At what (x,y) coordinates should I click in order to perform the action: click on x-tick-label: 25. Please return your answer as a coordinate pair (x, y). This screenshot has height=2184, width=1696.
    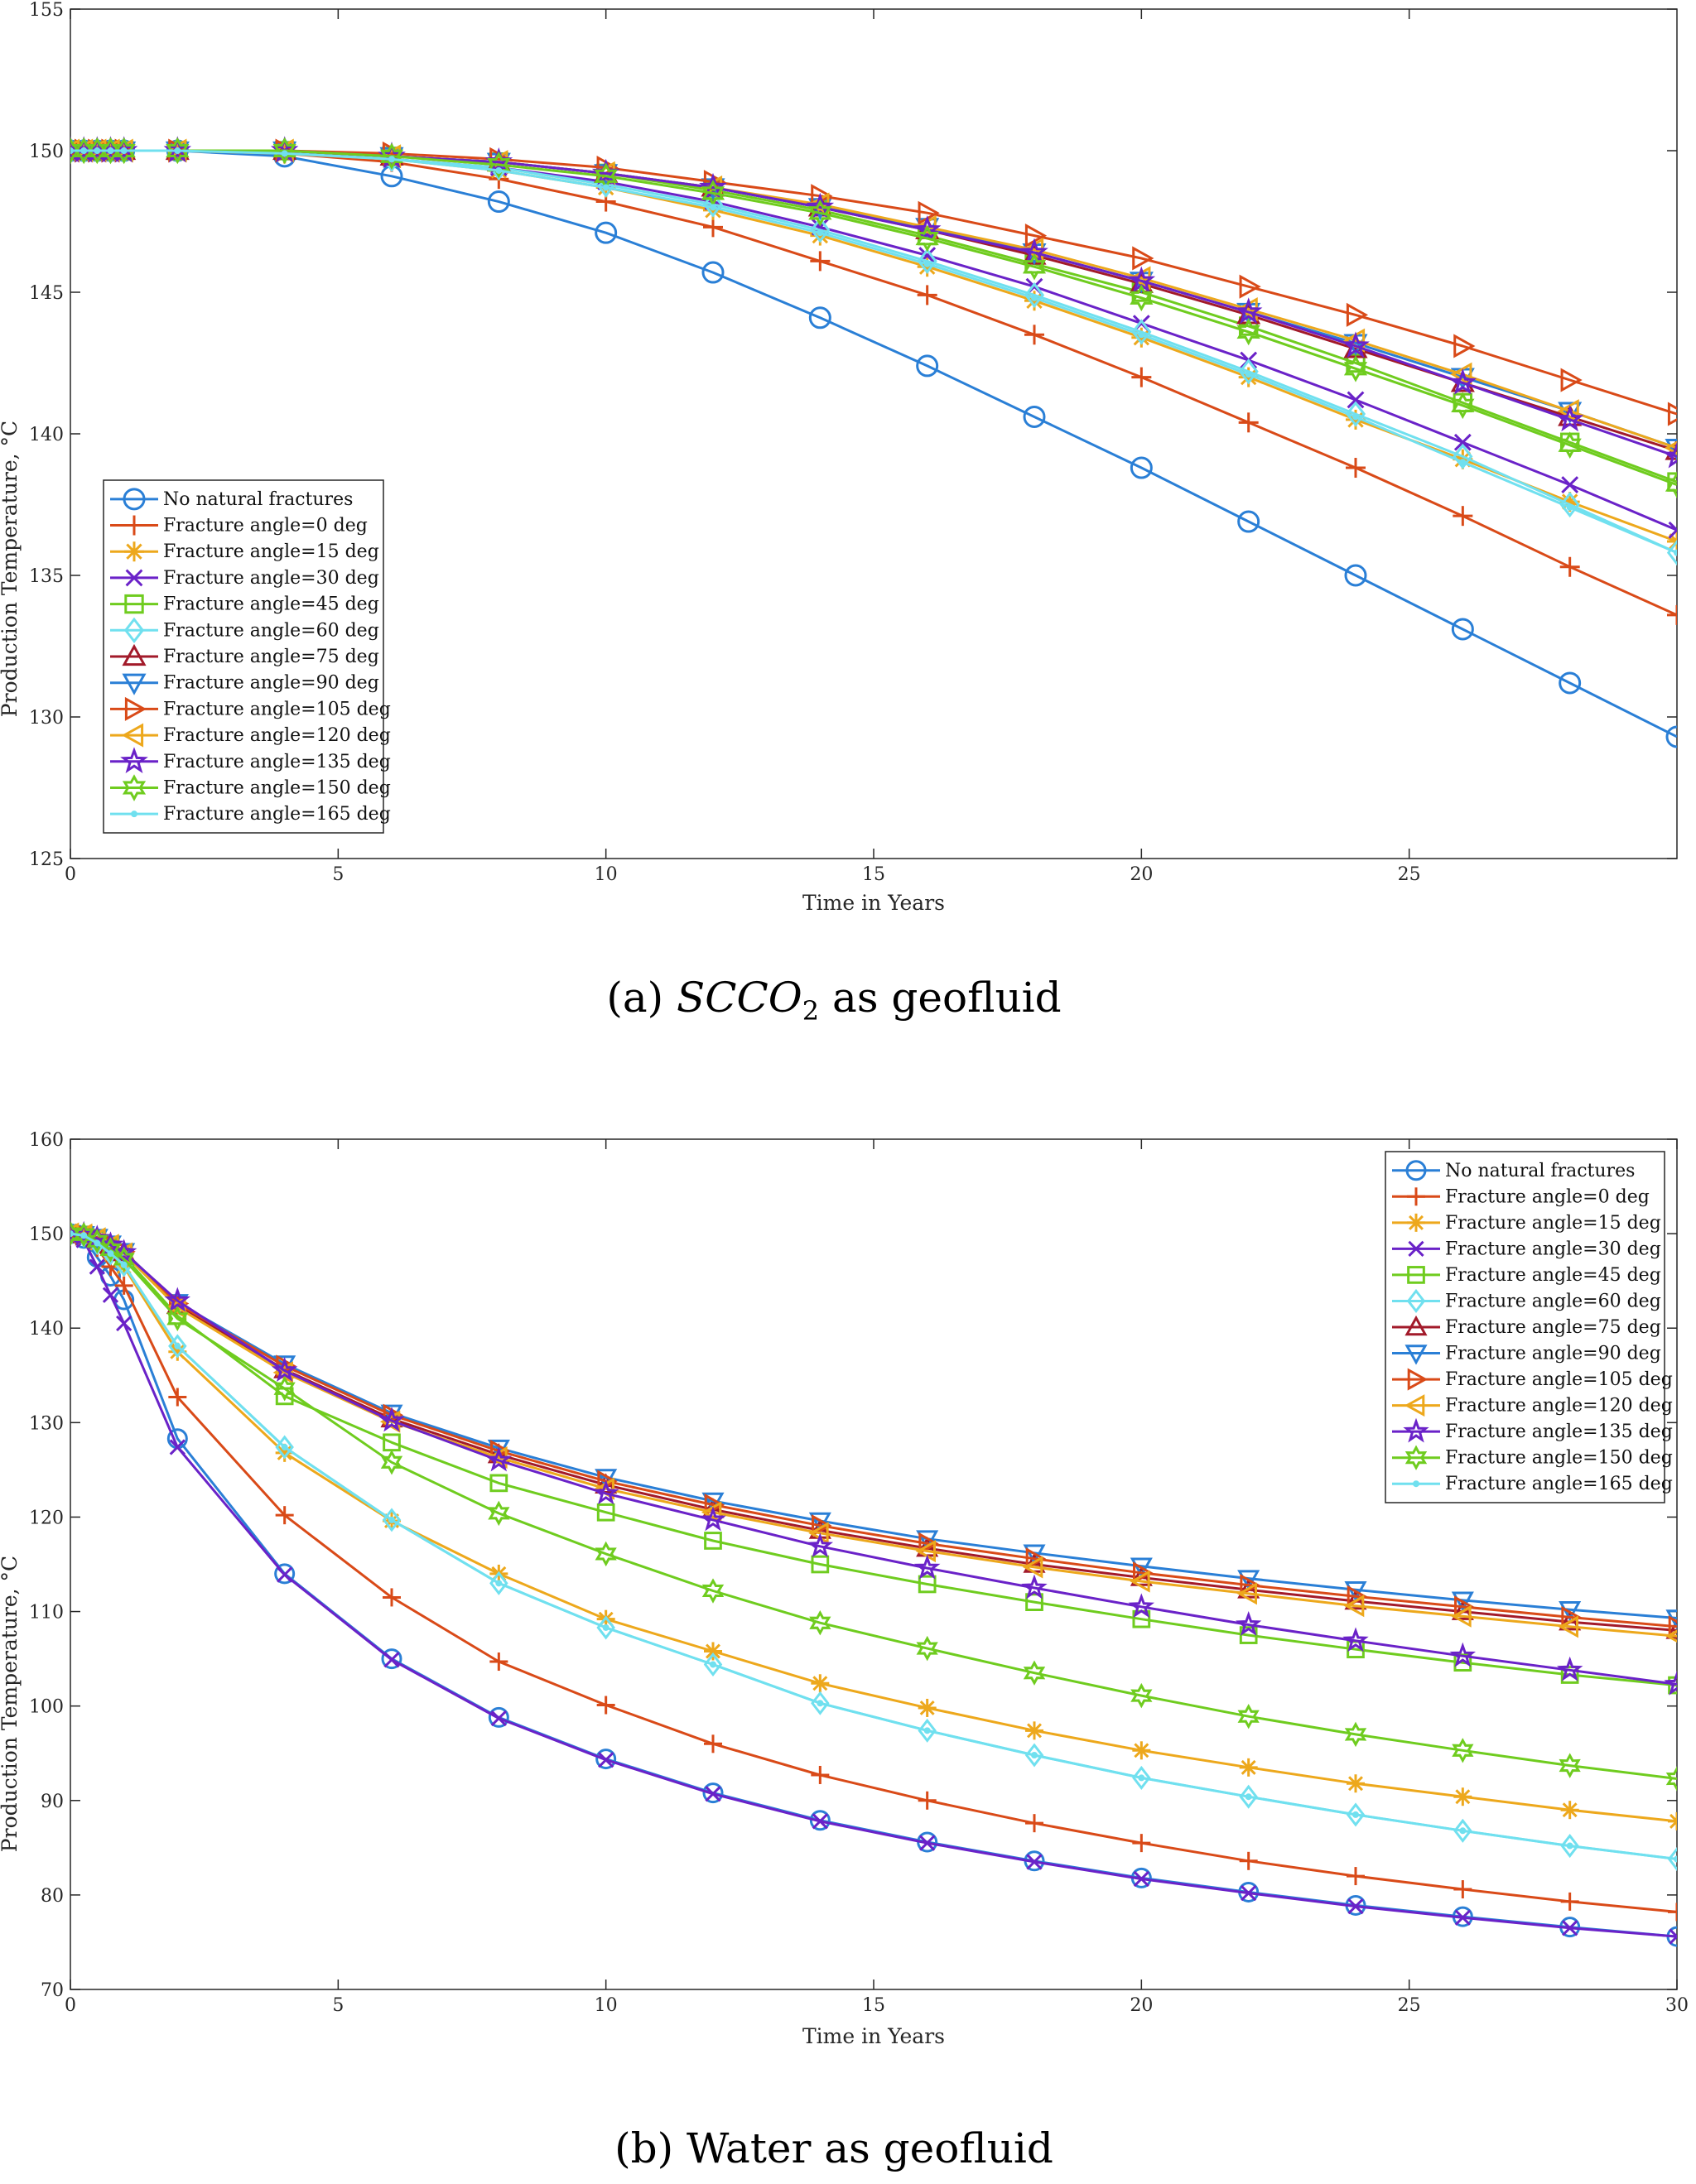
    Looking at the image, I should click on (1409, 2005).